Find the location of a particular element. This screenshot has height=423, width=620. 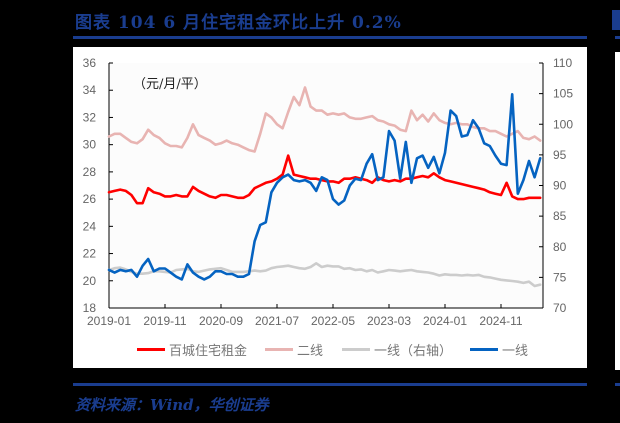

right-tick-label: 110 is located at coordinates (562, 63).